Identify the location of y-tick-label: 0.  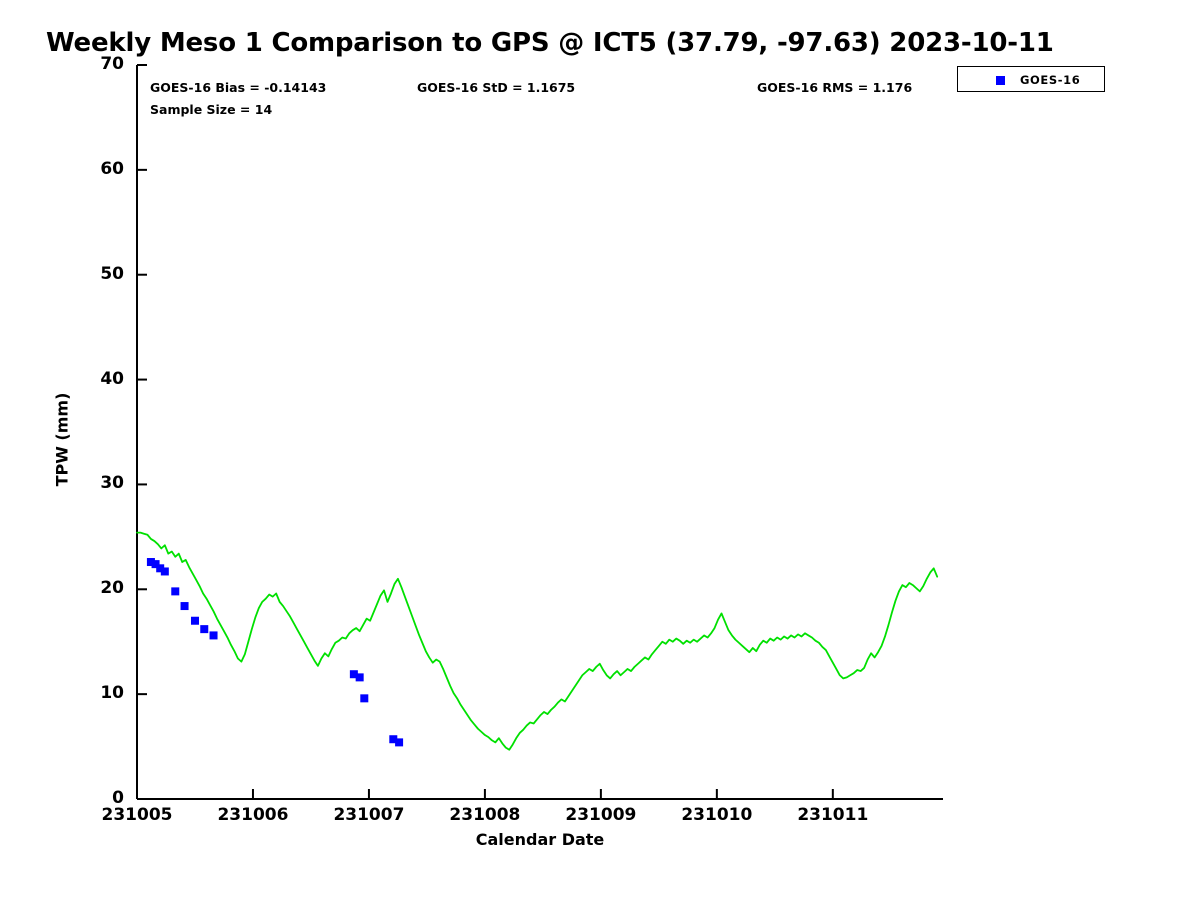
(118, 798).